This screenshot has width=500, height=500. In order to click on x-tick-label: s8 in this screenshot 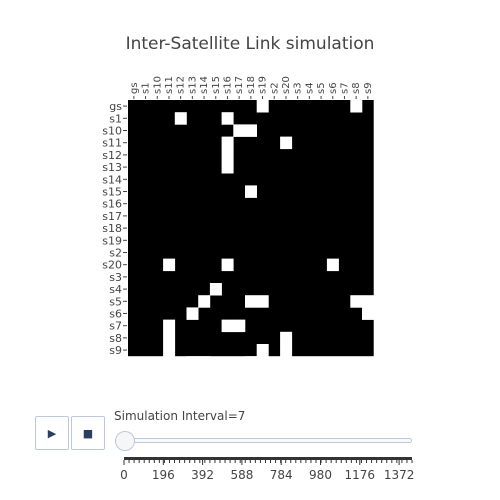, I will do `click(356, 88)`.